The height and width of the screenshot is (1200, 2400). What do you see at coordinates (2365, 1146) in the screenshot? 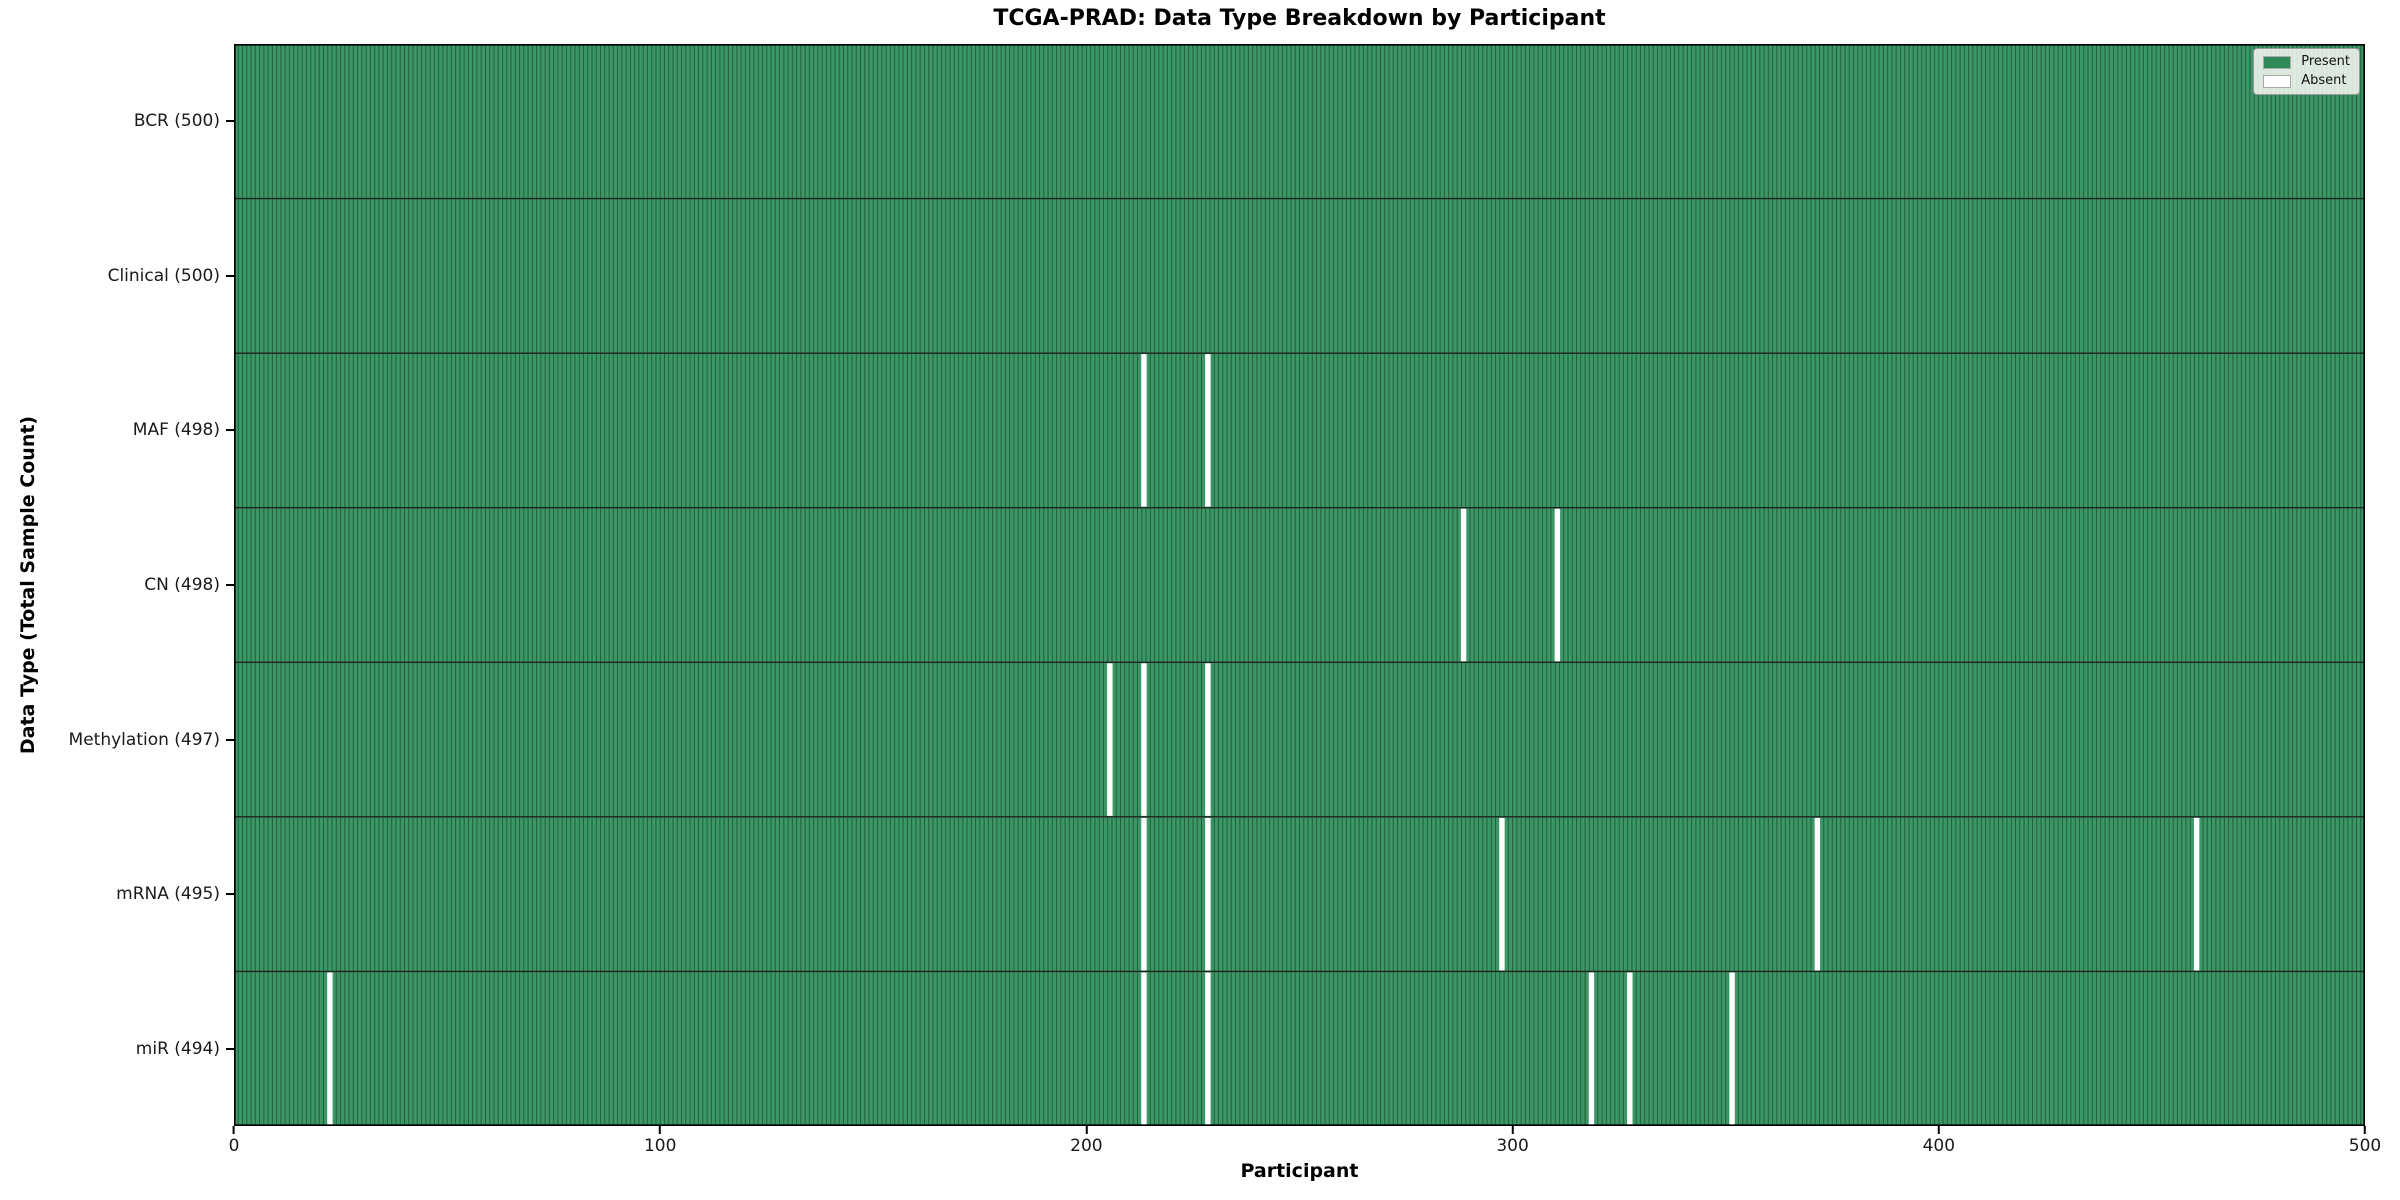
I see `x-tick-label: 500` at bounding box center [2365, 1146].